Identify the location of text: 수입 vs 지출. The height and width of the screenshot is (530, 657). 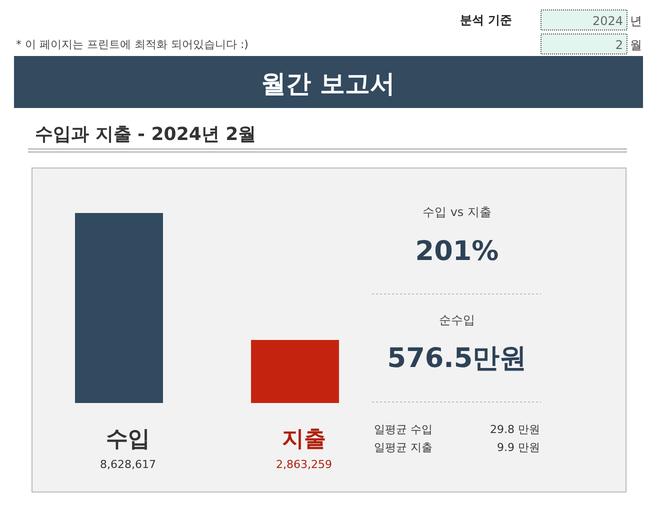
(457, 212).